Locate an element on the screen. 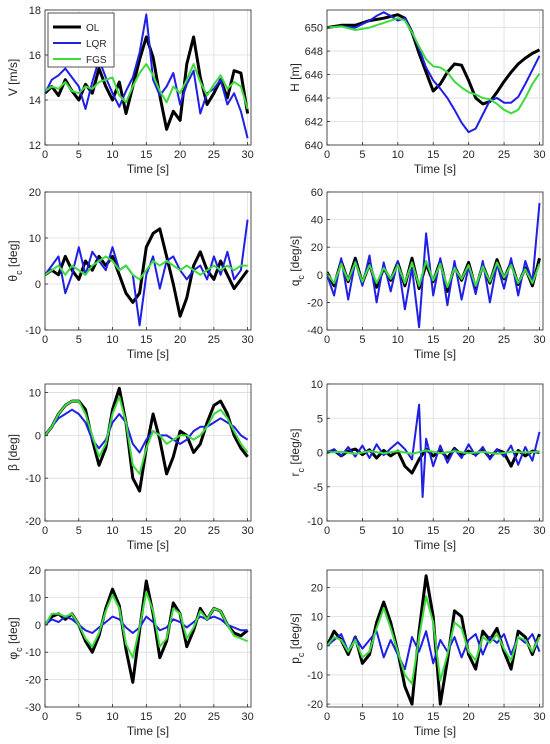 The image size is (550, 744). tick-label-y: 644 is located at coordinates (314, 99).